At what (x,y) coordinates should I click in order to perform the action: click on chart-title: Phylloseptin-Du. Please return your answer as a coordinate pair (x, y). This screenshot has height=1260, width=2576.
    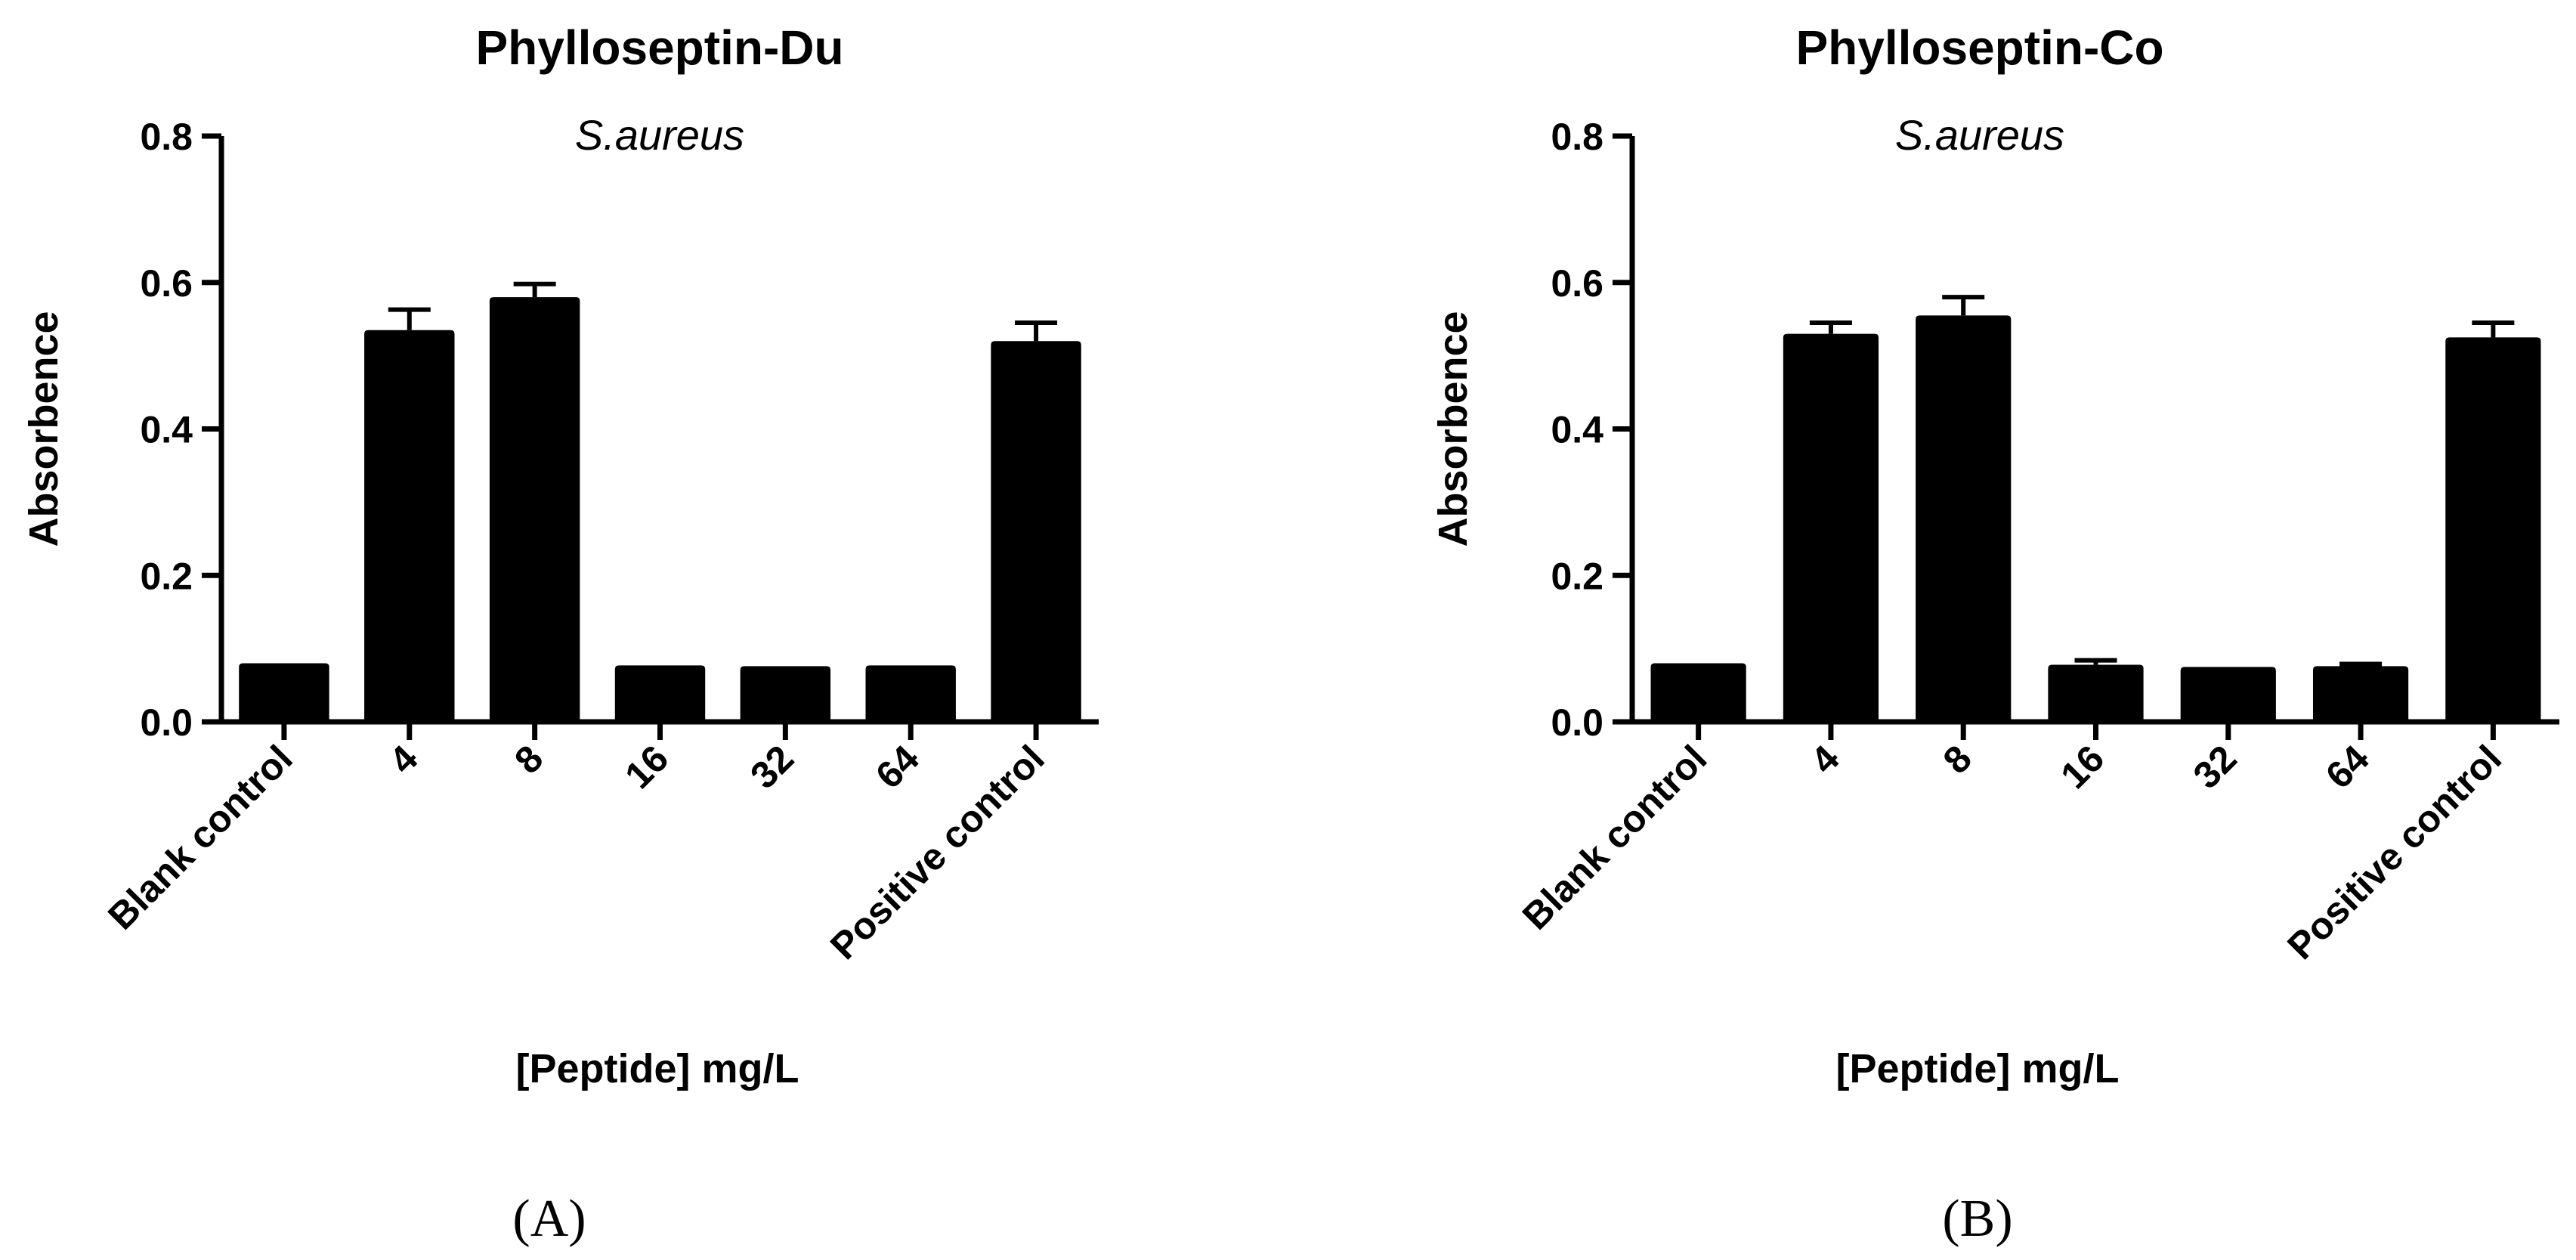
    Looking at the image, I should click on (659, 47).